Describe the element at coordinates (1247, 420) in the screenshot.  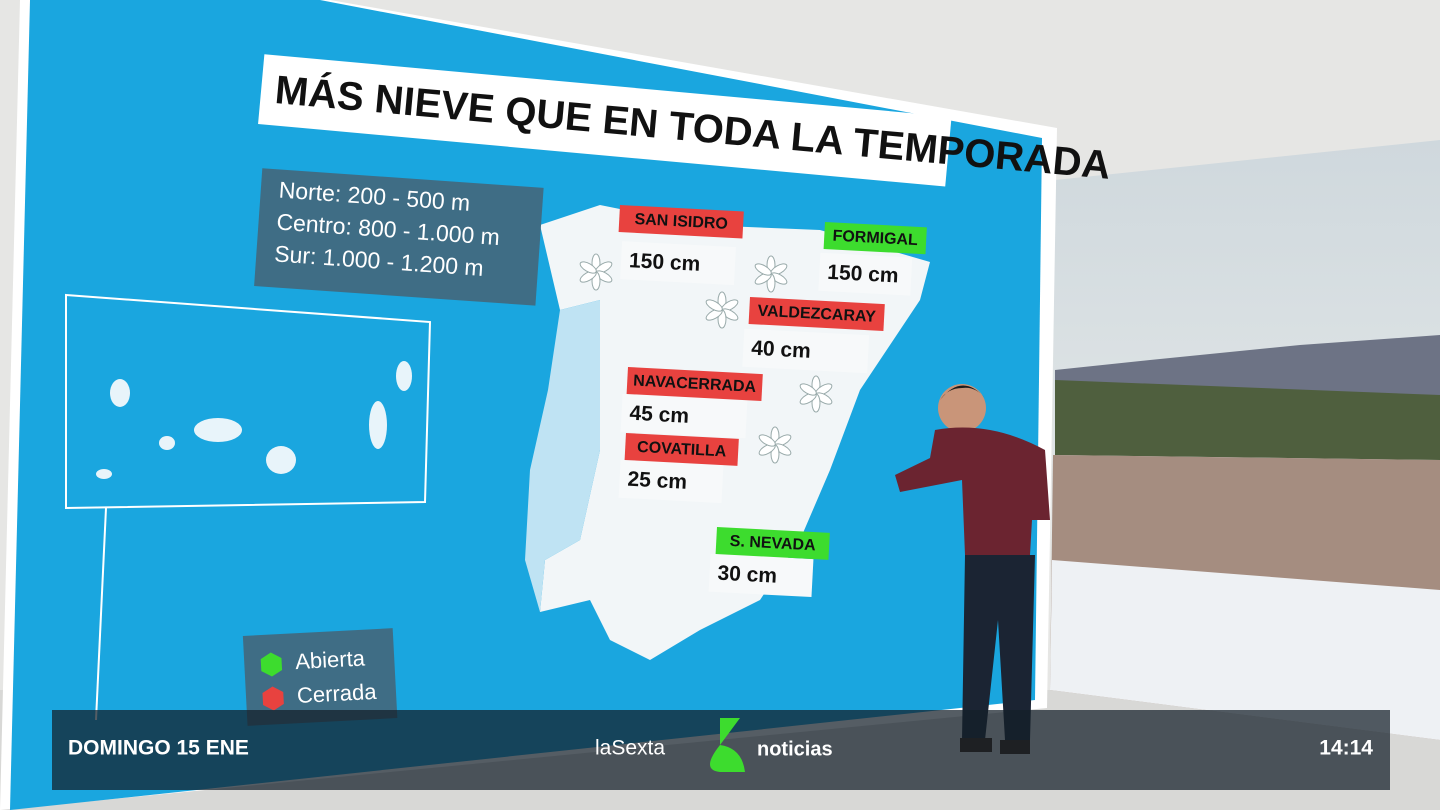
I see `trees` at that location.